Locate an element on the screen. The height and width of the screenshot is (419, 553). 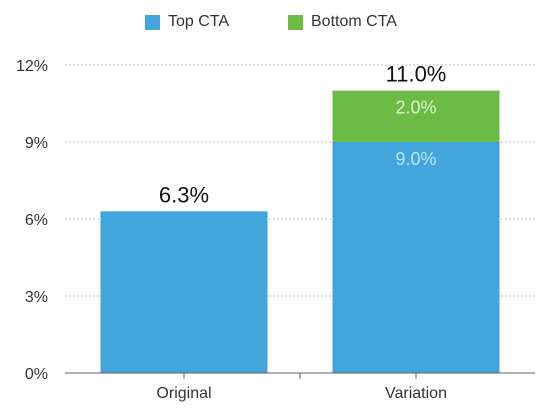
x-tick-label: Original is located at coordinates (183, 393).